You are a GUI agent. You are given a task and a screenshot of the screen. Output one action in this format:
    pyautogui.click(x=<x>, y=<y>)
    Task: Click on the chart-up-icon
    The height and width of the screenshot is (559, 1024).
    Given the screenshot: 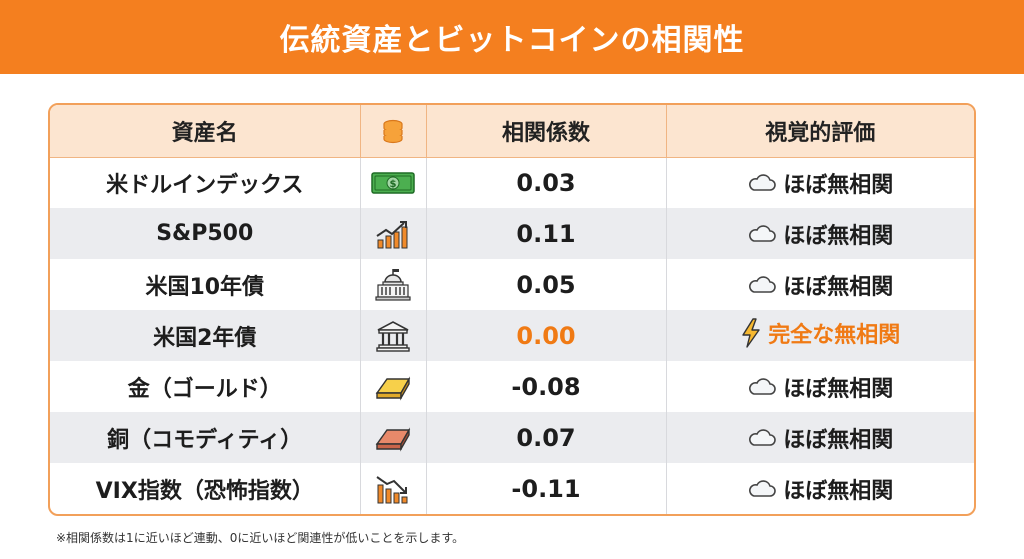 What is the action you would take?
    pyautogui.click(x=392, y=234)
    